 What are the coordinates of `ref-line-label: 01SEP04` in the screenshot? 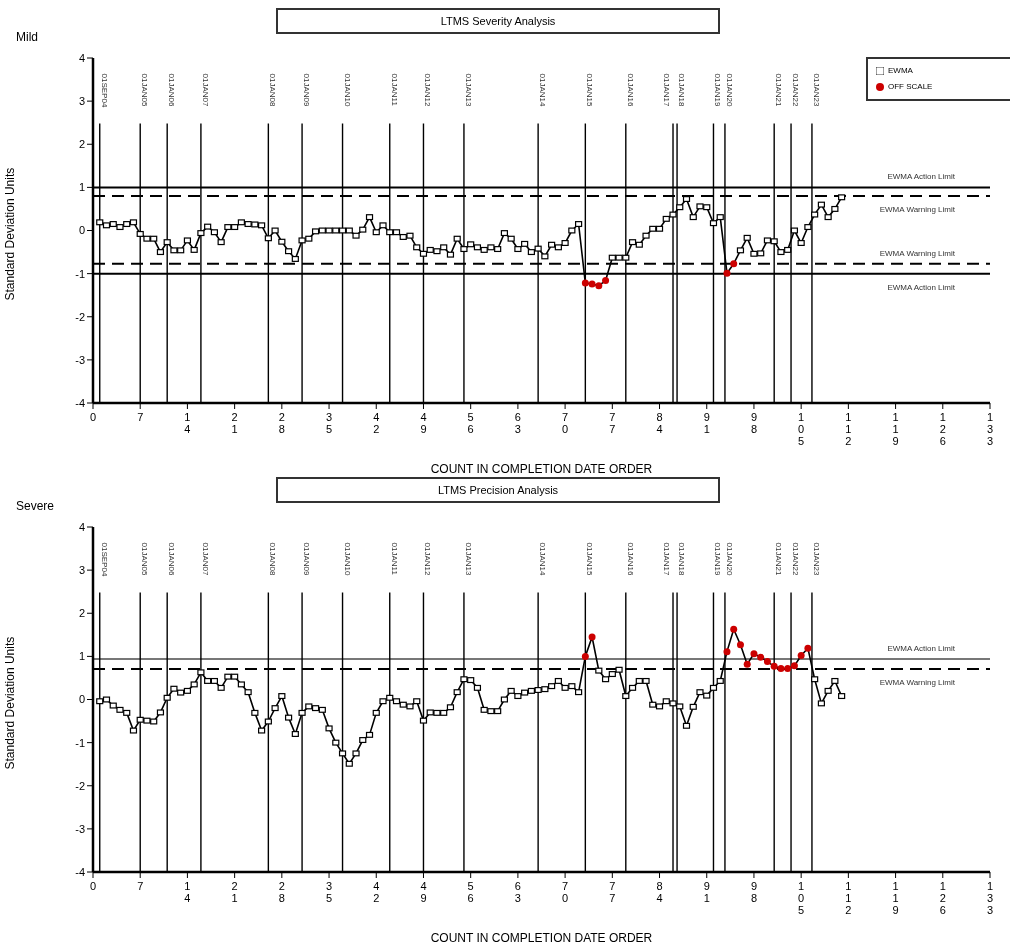 It's located at (104, 90).